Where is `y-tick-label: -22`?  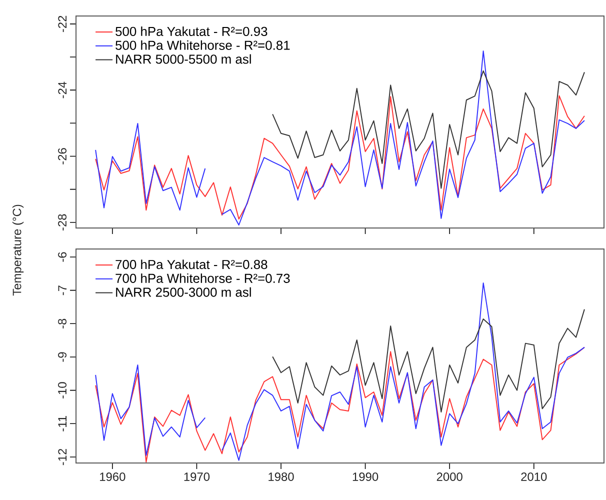 y-tick-label: -22 is located at coordinates (62, 24).